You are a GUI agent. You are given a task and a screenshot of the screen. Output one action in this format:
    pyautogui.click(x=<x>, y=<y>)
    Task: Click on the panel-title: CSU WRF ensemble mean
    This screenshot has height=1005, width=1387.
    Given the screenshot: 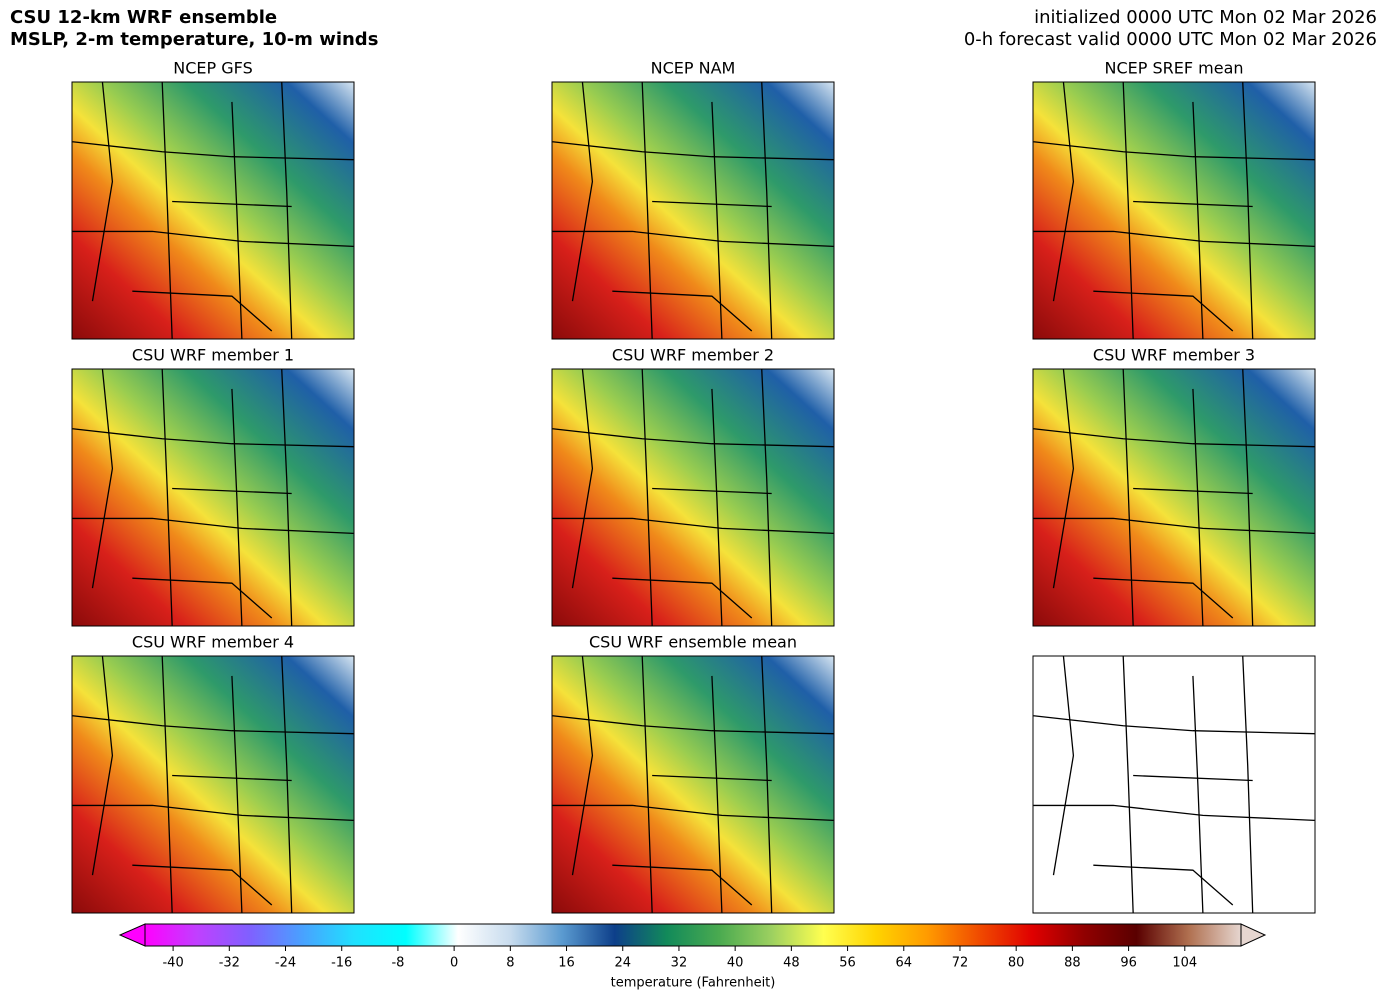 What is the action you would take?
    pyautogui.click(x=693, y=642)
    